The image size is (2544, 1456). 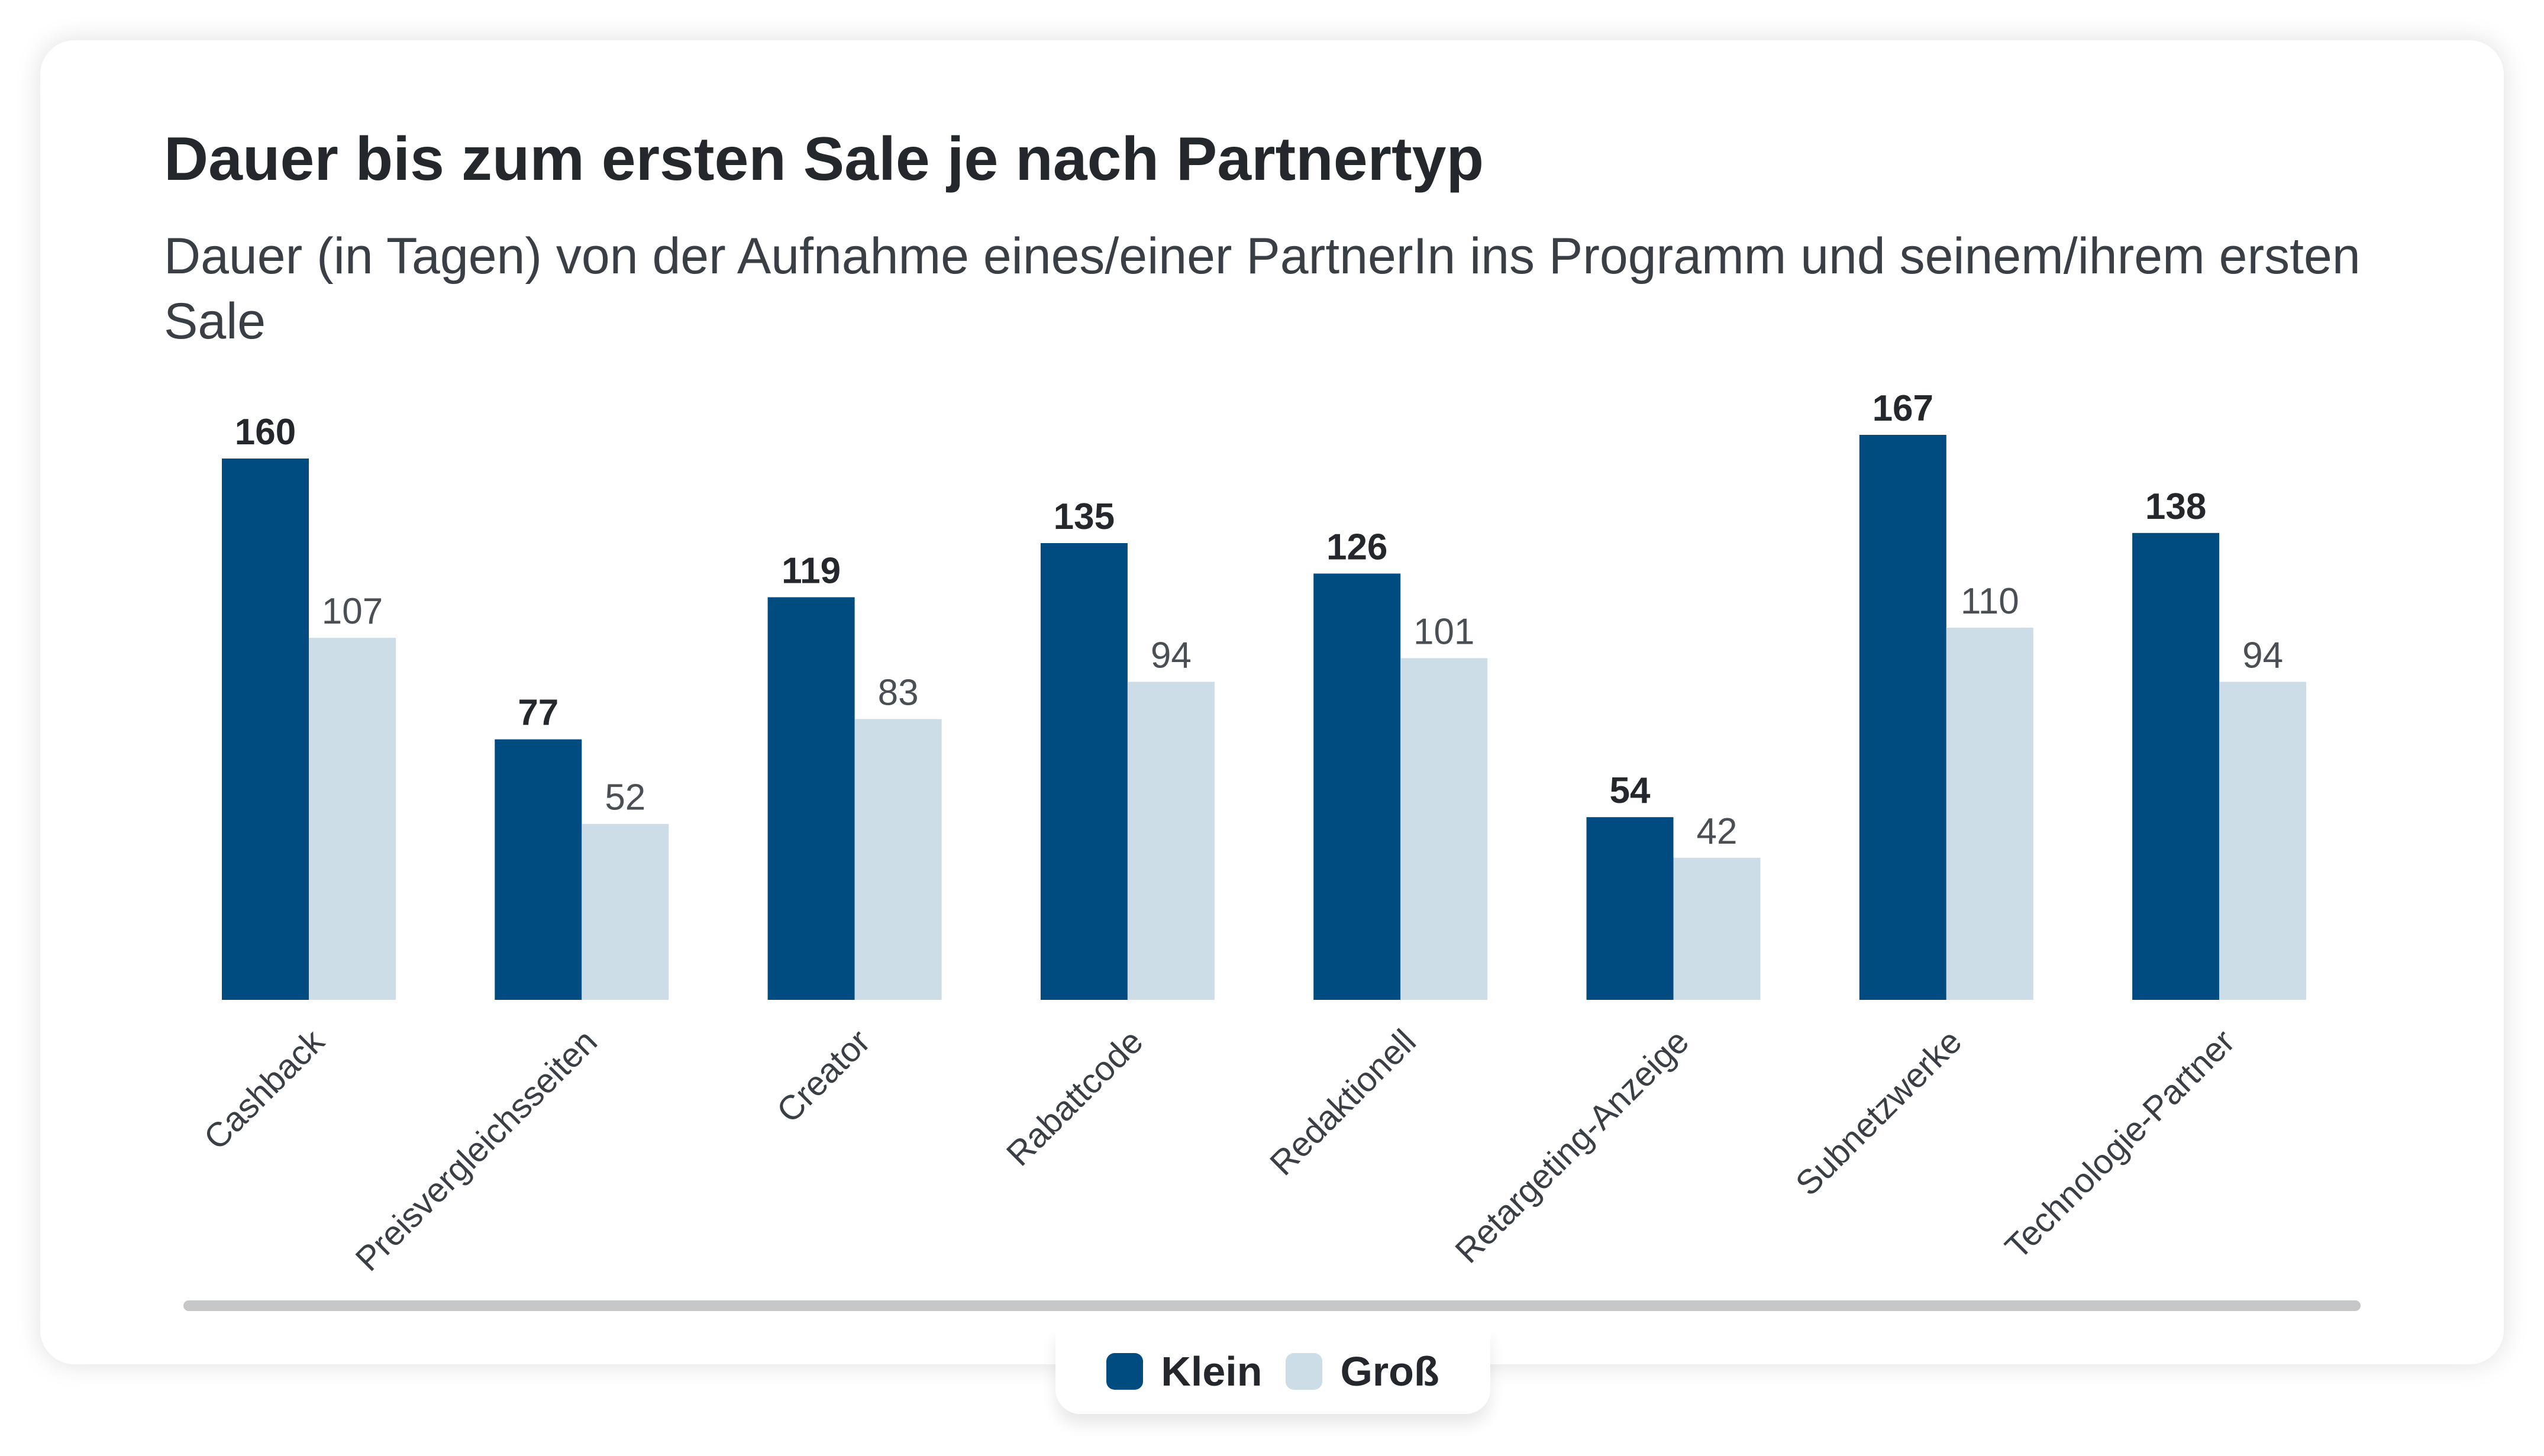 What do you see at coordinates (625, 797) in the screenshot?
I see `value-label-gross-preisvergleichsseiten: 52` at bounding box center [625, 797].